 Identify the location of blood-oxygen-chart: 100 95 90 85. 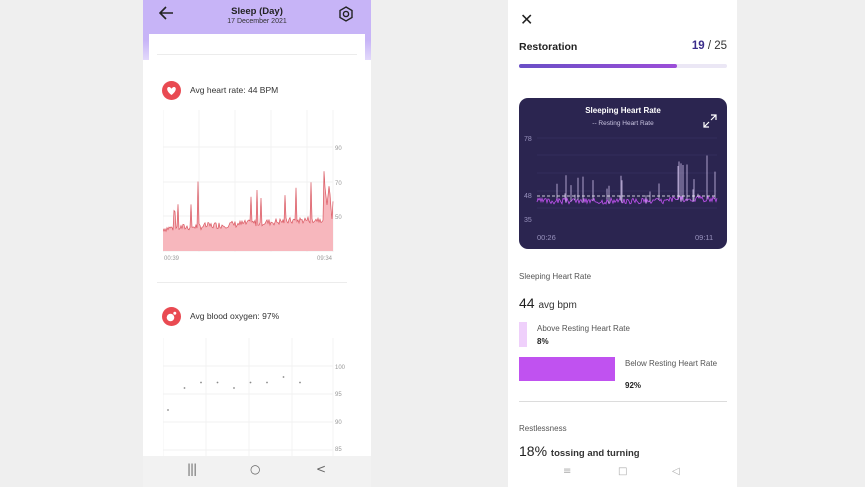
(254, 397).